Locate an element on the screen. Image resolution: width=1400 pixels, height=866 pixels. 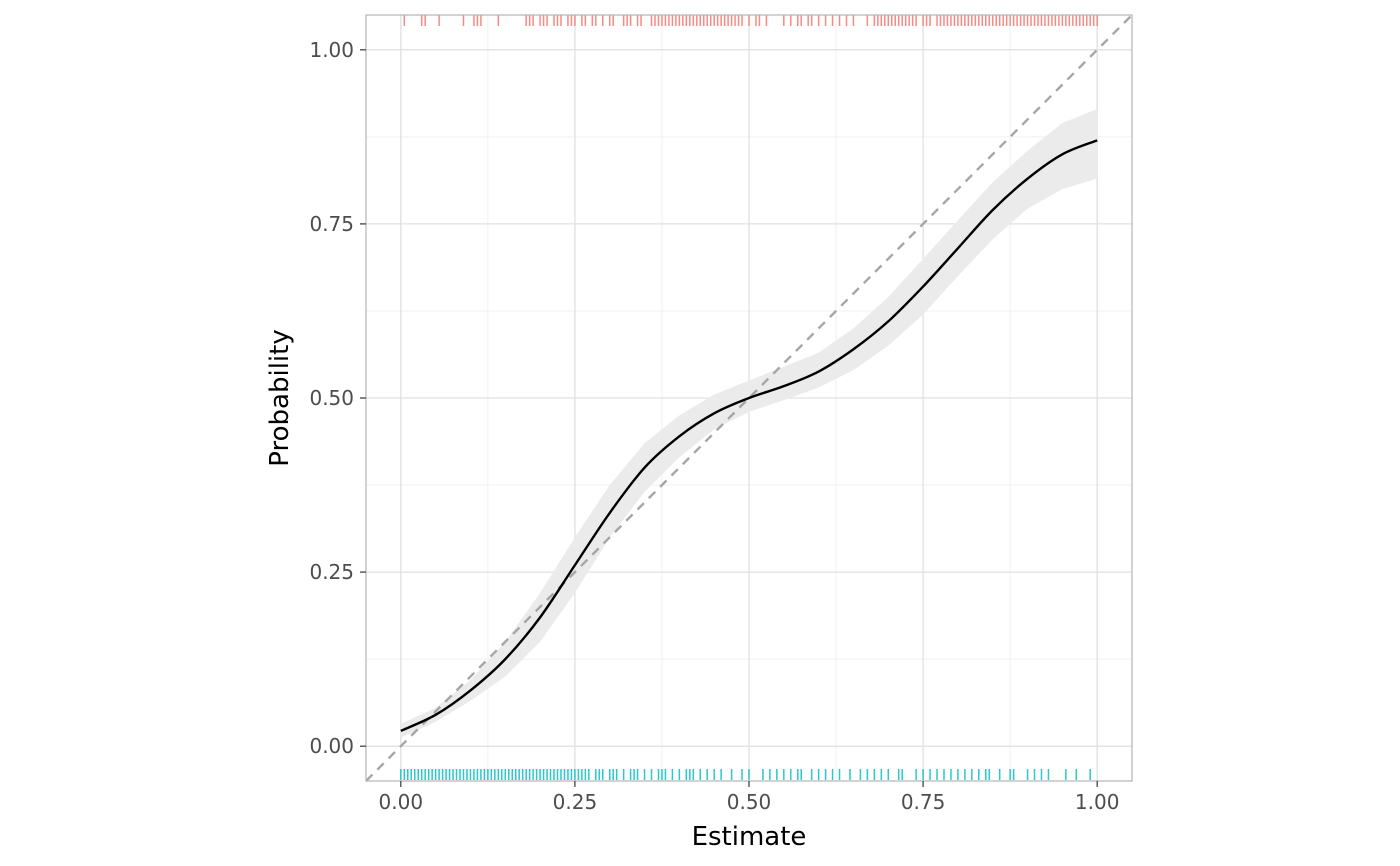
y-tick-label: 0.25 is located at coordinates (331, 572).